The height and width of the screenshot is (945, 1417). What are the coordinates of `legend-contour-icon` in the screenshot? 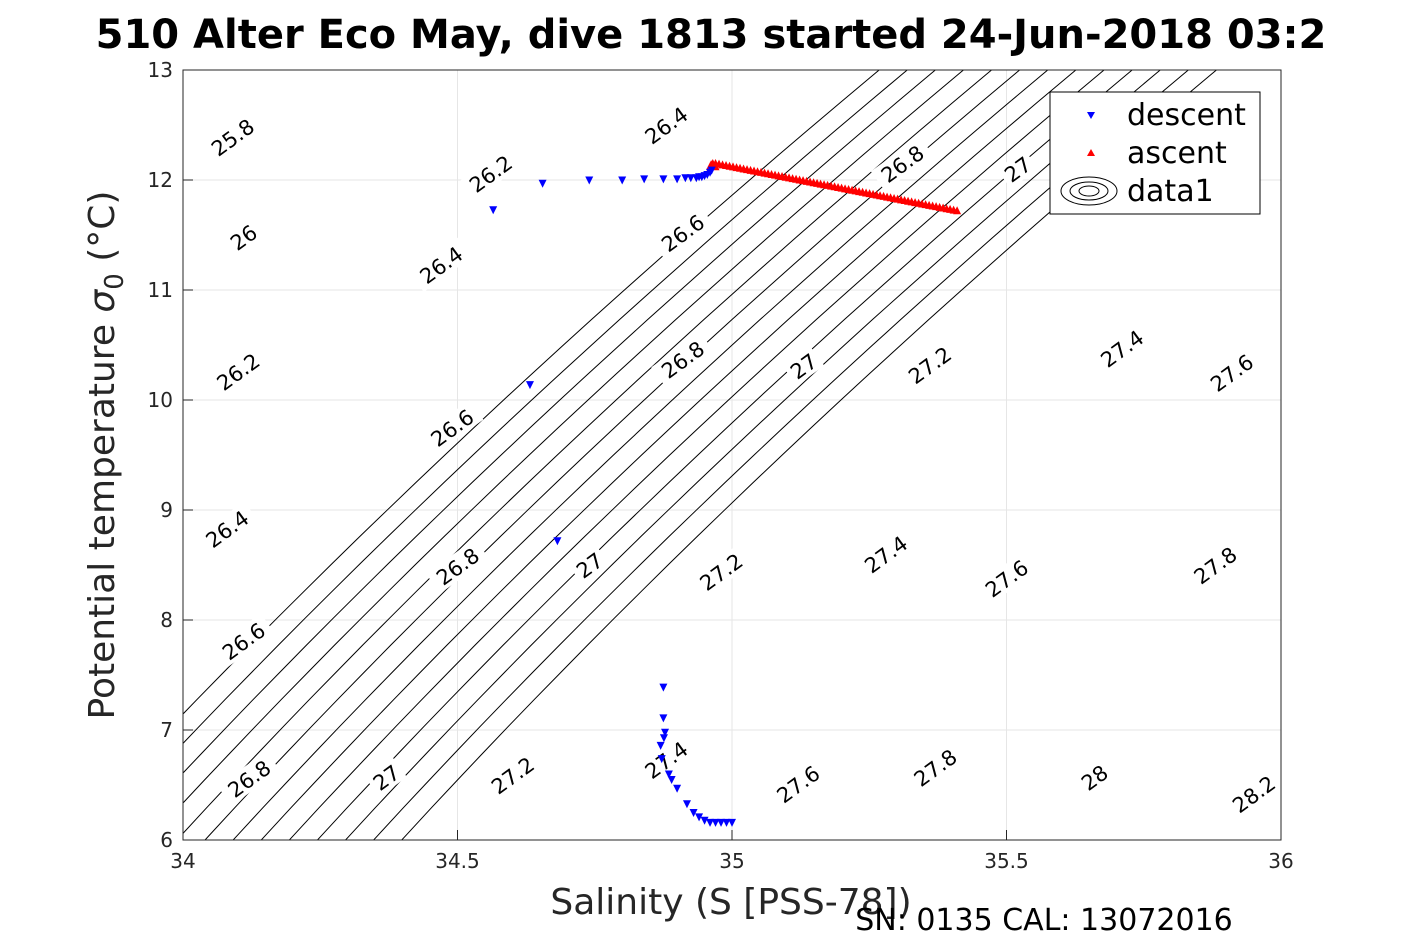 It's located at (1089, 191).